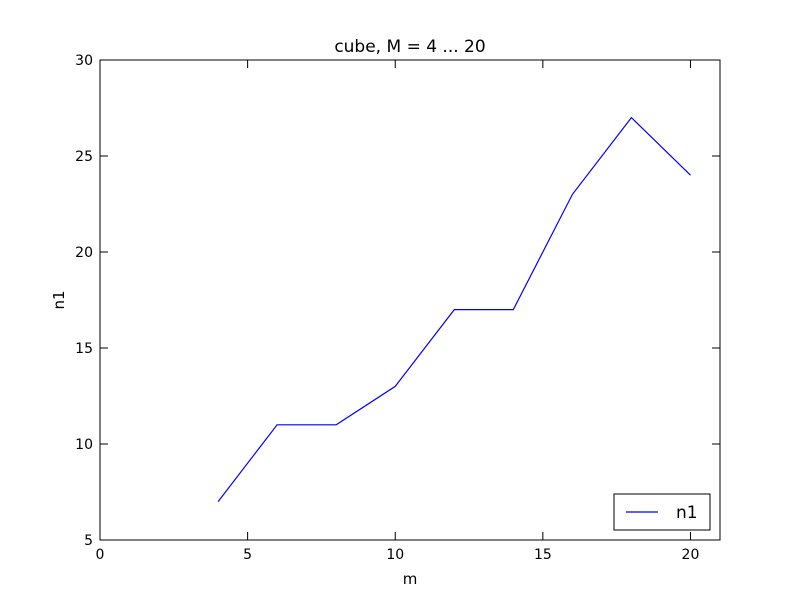 This screenshot has height=600, width=800. I want to click on x-tick-label-1: 5, so click(247, 555).